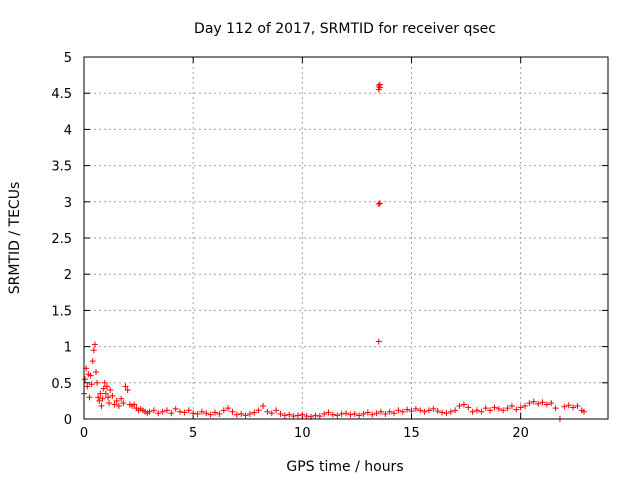 The image size is (640, 480). What do you see at coordinates (302, 433) in the screenshot?
I see `x-tick-label: 10` at bounding box center [302, 433].